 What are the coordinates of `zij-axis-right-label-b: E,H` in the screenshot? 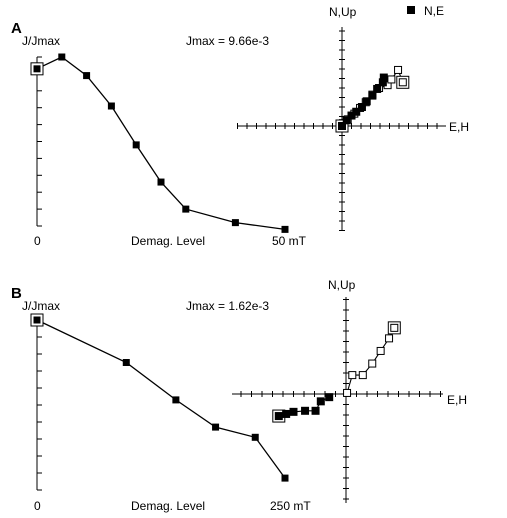 It's located at (457, 400).